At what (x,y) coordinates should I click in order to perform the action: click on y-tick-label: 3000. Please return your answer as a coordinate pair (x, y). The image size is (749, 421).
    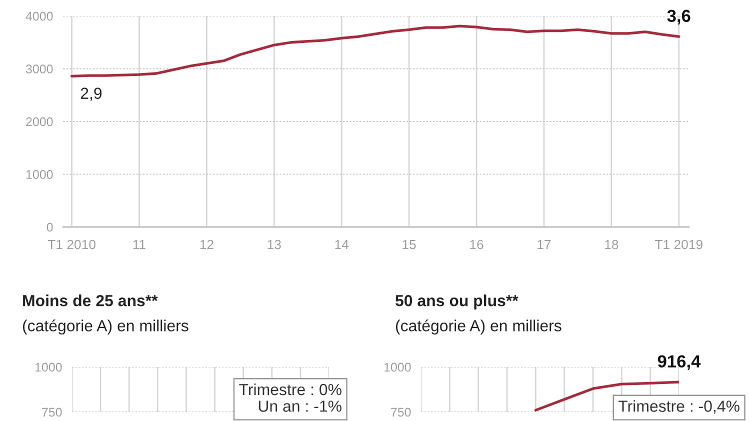
    Looking at the image, I should click on (39, 69).